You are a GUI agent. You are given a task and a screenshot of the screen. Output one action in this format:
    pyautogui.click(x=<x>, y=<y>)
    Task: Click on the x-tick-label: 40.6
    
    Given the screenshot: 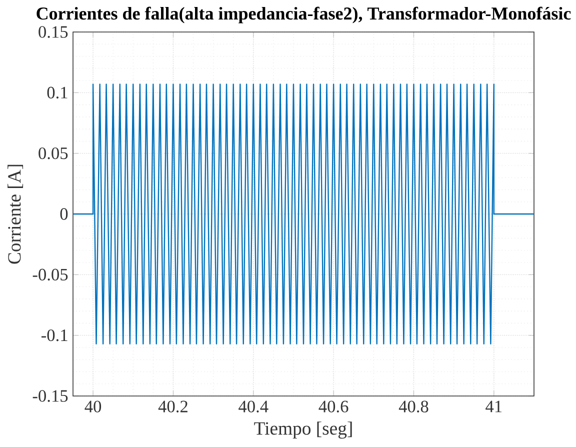 What is the action you would take?
    pyautogui.click(x=333, y=406)
    